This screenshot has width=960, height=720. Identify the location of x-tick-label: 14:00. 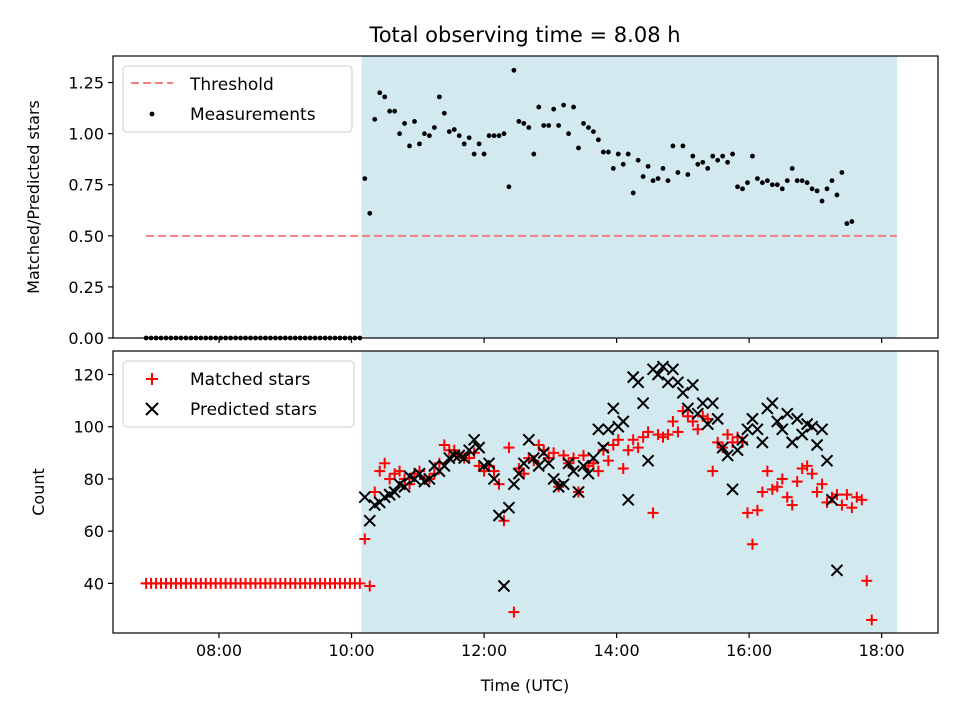
(617, 650).